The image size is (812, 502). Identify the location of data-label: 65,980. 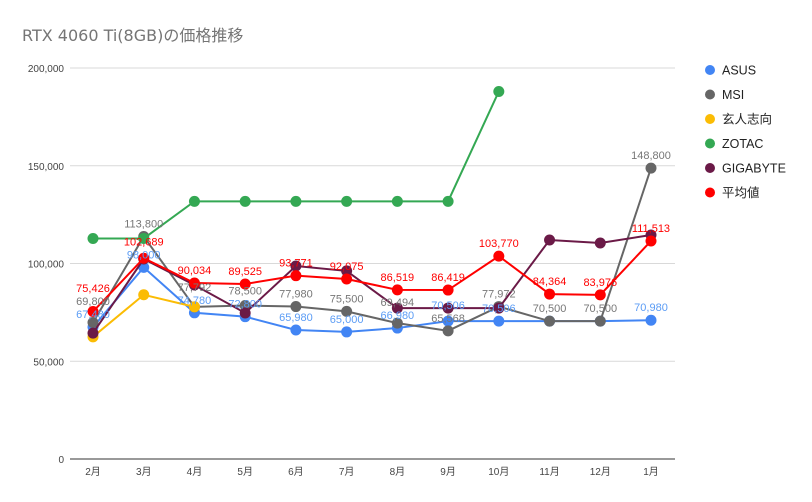
(296, 318).